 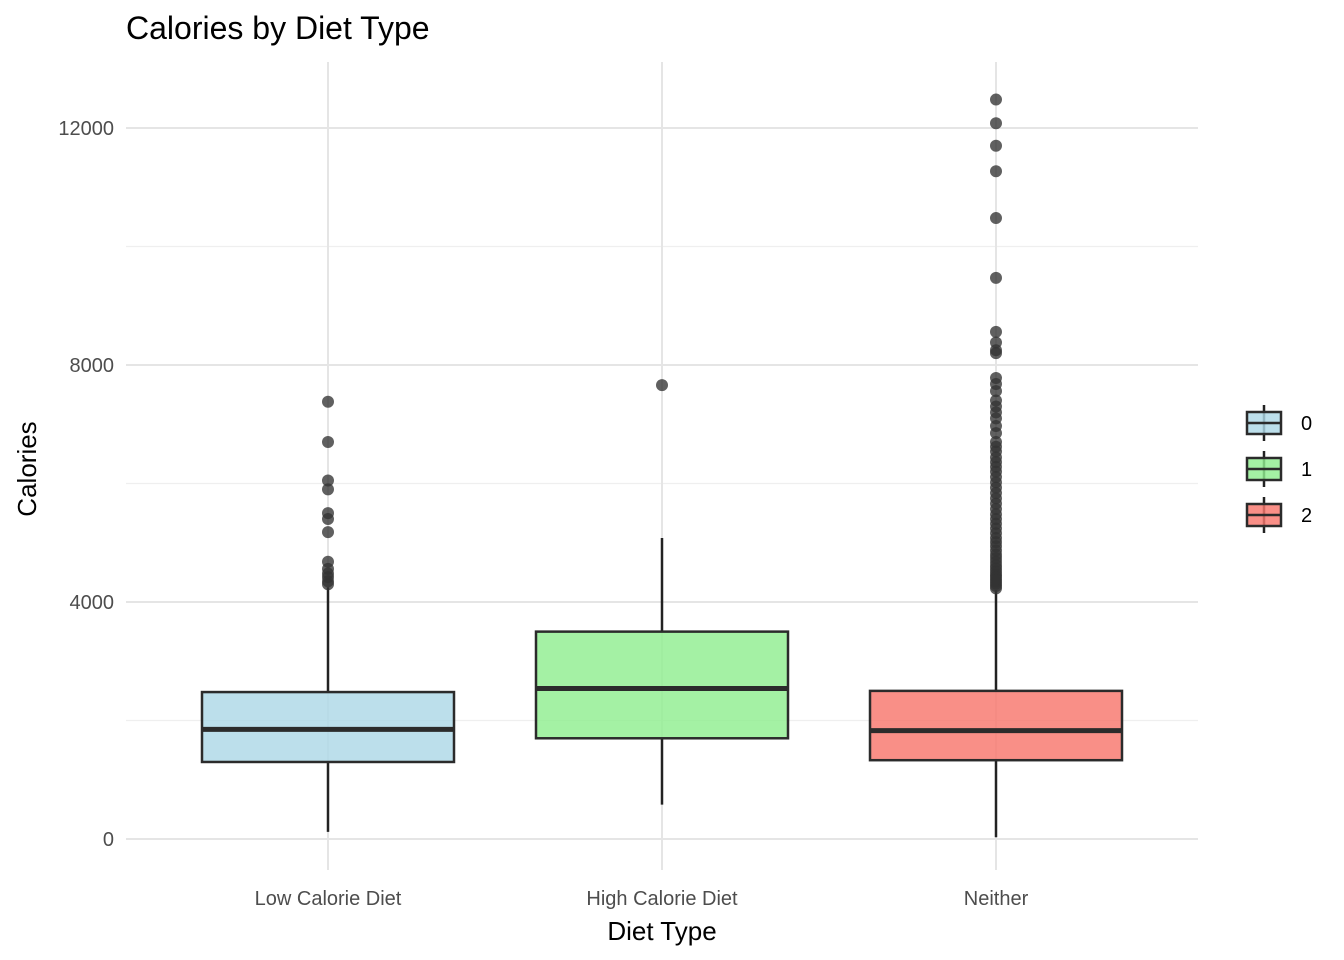 What do you see at coordinates (27, 468) in the screenshot?
I see `y-axis-title: Calories` at bounding box center [27, 468].